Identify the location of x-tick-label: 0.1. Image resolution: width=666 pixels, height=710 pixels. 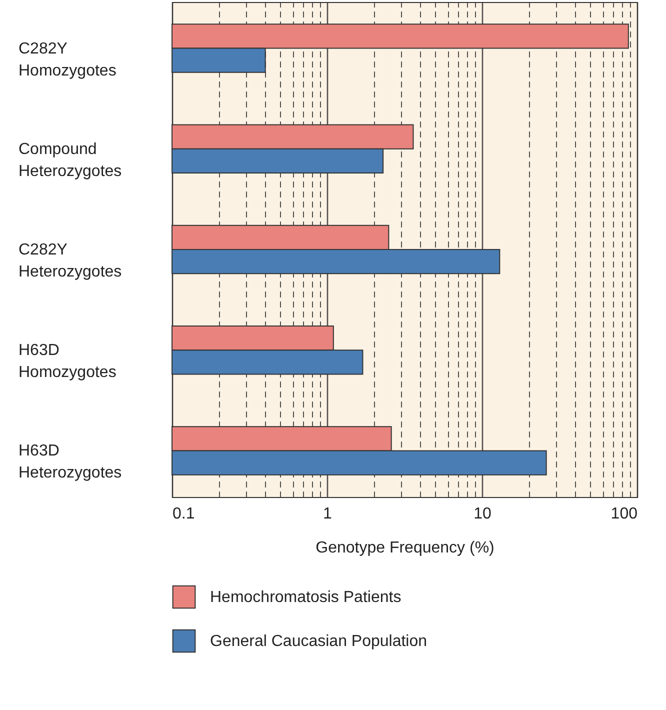
(183, 514).